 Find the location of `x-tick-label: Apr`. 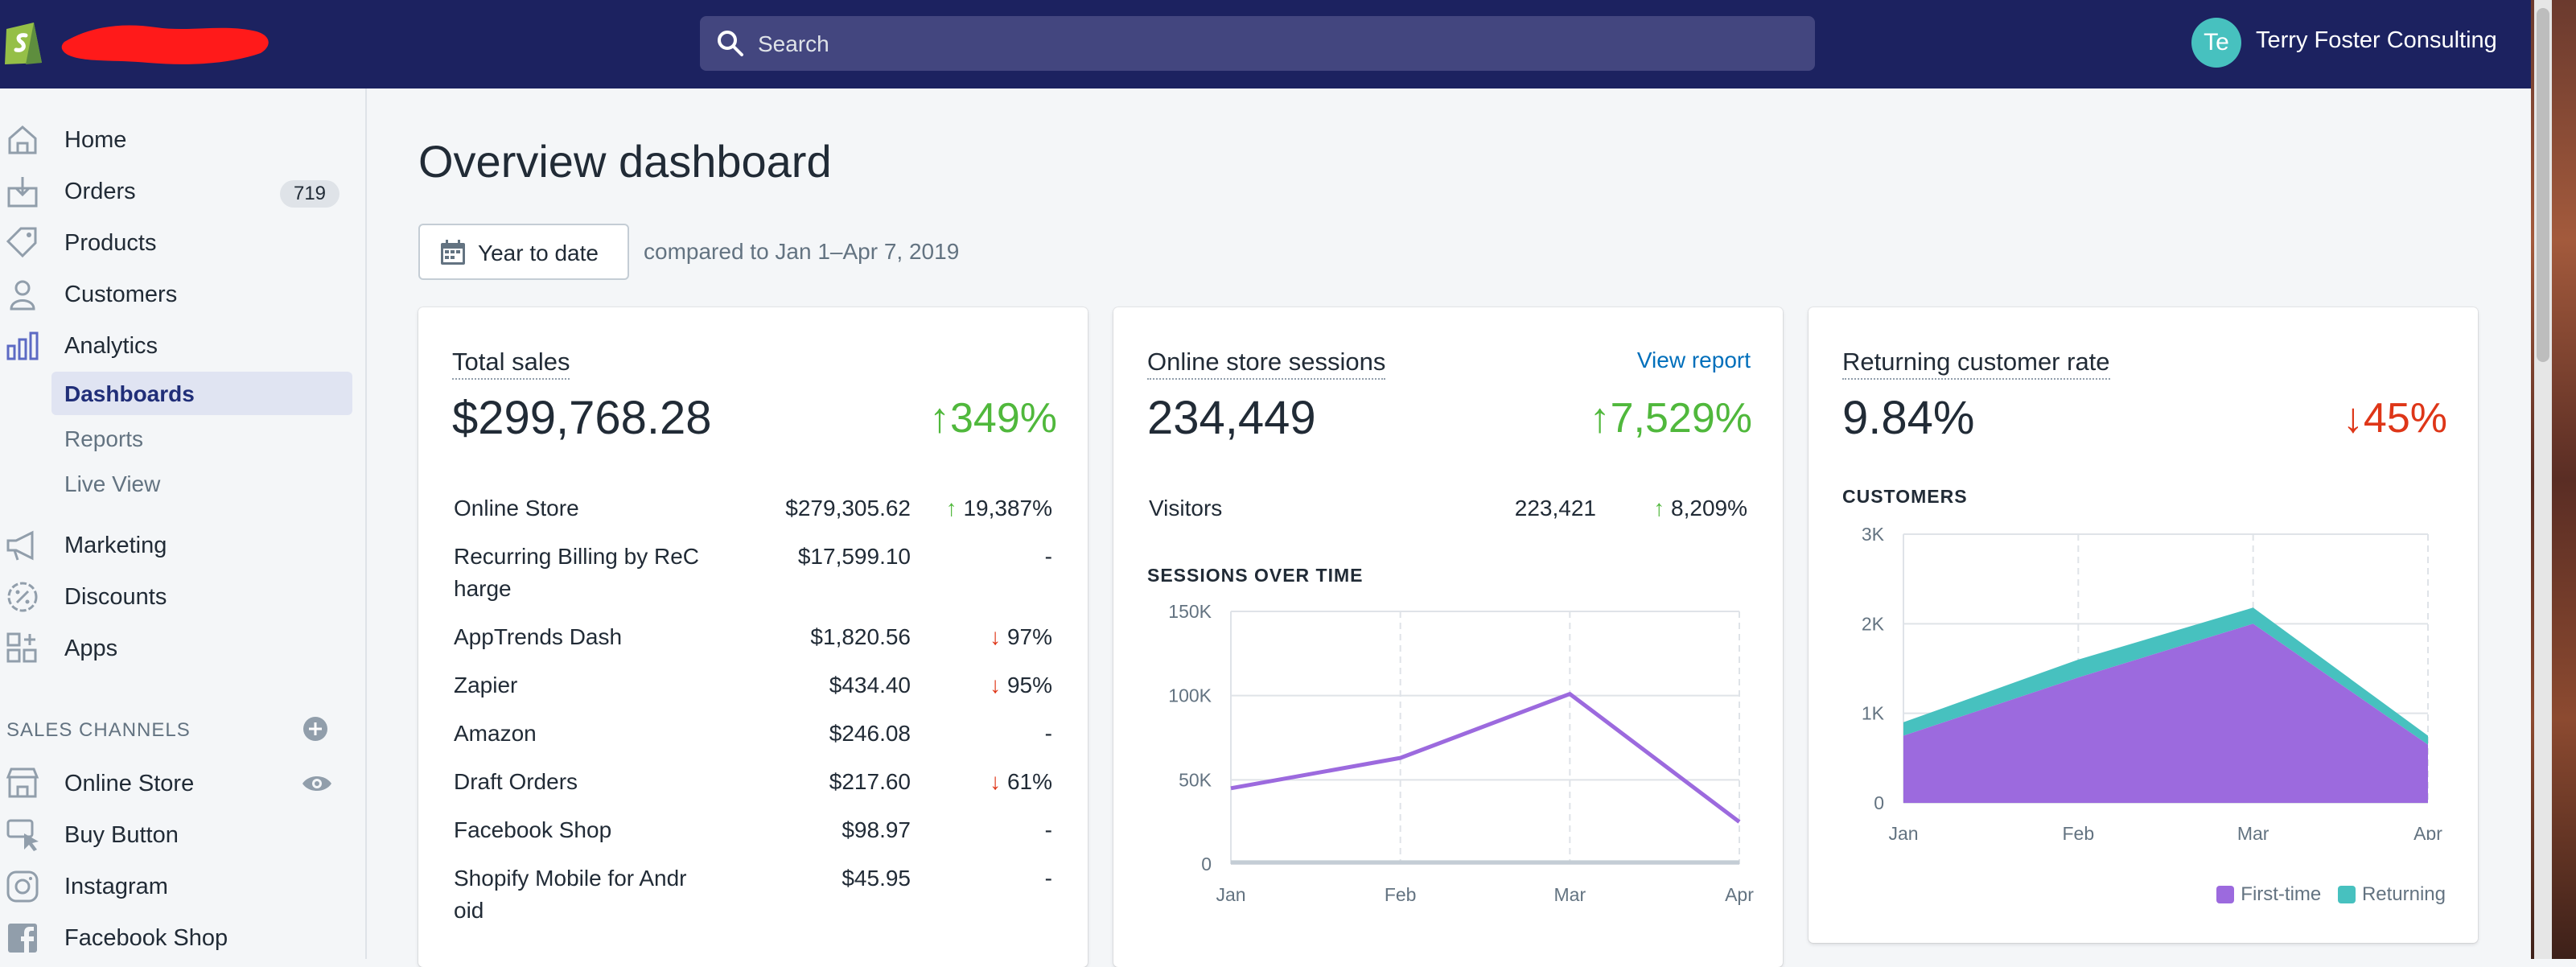

x-tick-label: Apr is located at coordinates (2427, 831).